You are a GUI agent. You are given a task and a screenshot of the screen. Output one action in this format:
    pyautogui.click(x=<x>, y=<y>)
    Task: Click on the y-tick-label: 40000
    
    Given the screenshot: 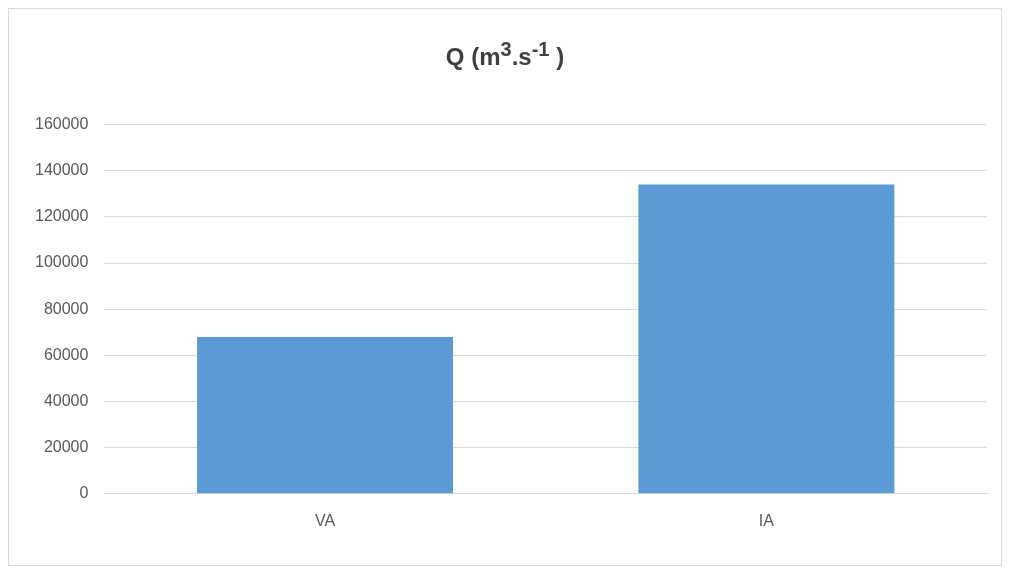 What is the action you would take?
    pyautogui.click(x=66, y=400)
    